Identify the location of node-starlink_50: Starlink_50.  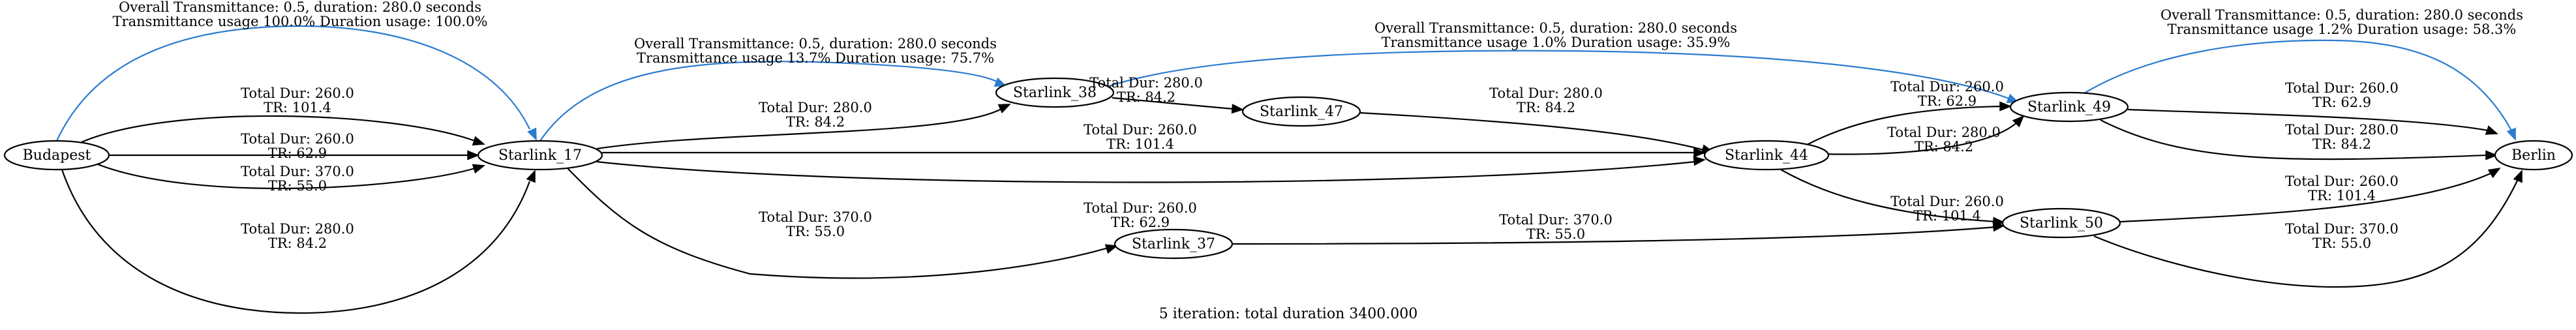
(2061, 223).